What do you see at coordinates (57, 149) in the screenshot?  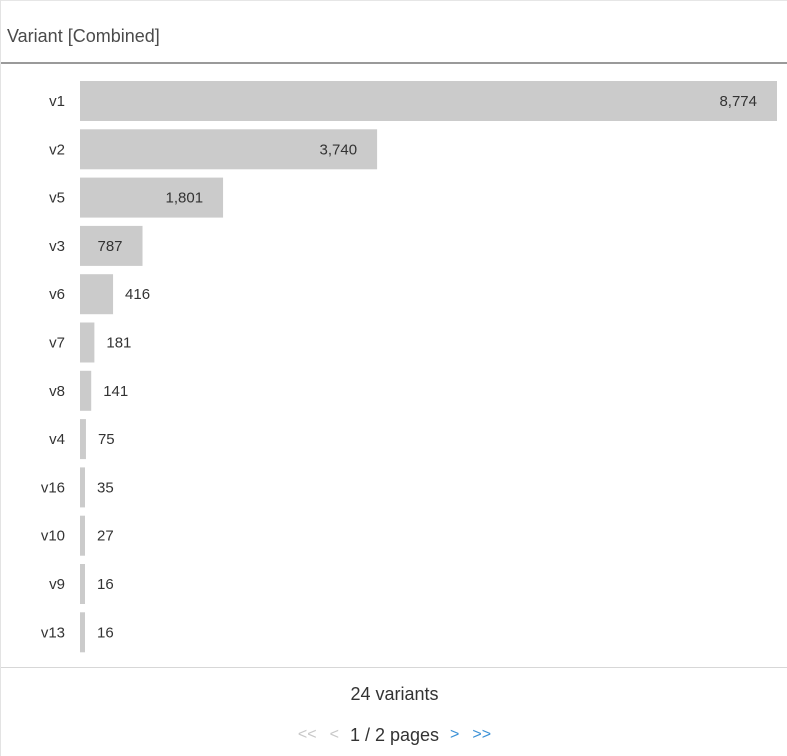 I see `category-label-v2: v2` at bounding box center [57, 149].